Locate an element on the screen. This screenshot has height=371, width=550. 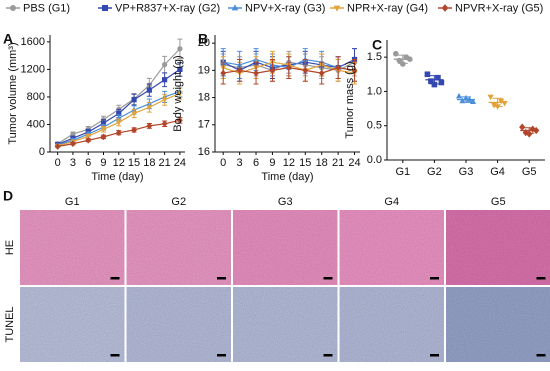
x-tick-label: 0 is located at coordinates (223, 163).